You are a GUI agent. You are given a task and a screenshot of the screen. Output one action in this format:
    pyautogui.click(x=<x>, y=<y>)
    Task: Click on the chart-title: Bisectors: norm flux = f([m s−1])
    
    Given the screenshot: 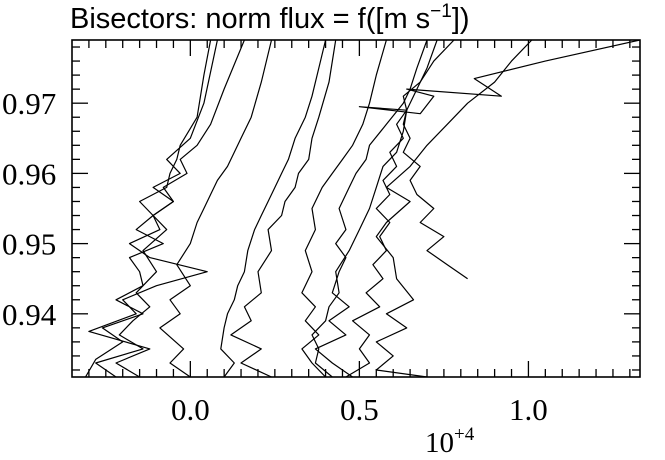 What is the action you would take?
    pyautogui.click(x=270, y=18)
    